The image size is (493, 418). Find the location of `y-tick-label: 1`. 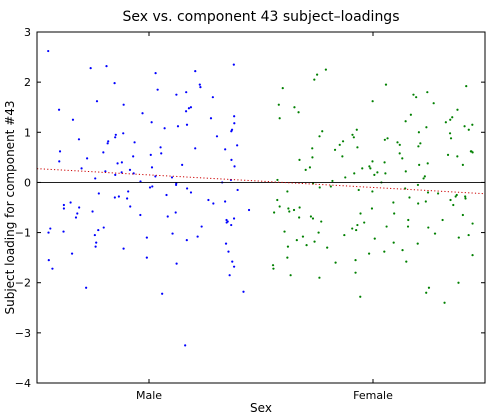

y-tick-label: 1 is located at coordinates (27, 132).